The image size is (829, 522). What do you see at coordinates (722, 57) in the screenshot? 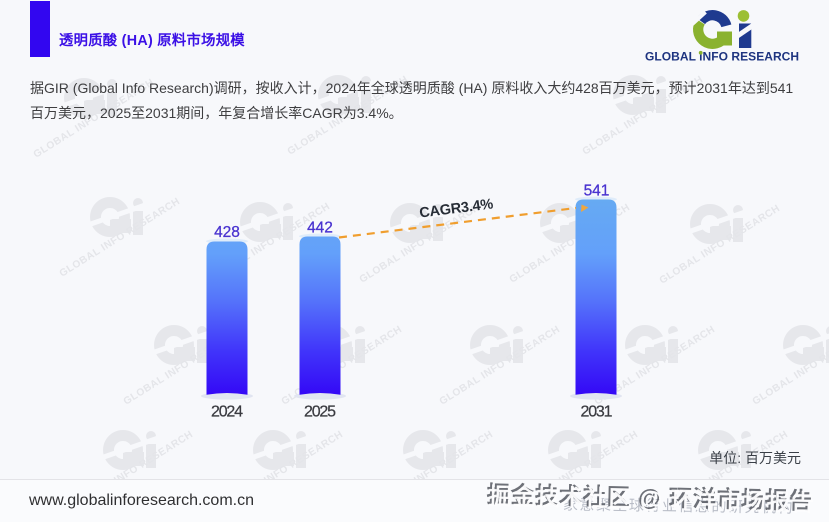
I see `svg-text: GLOBAL ıNFO RESEARCH` at bounding box center [722, 57].